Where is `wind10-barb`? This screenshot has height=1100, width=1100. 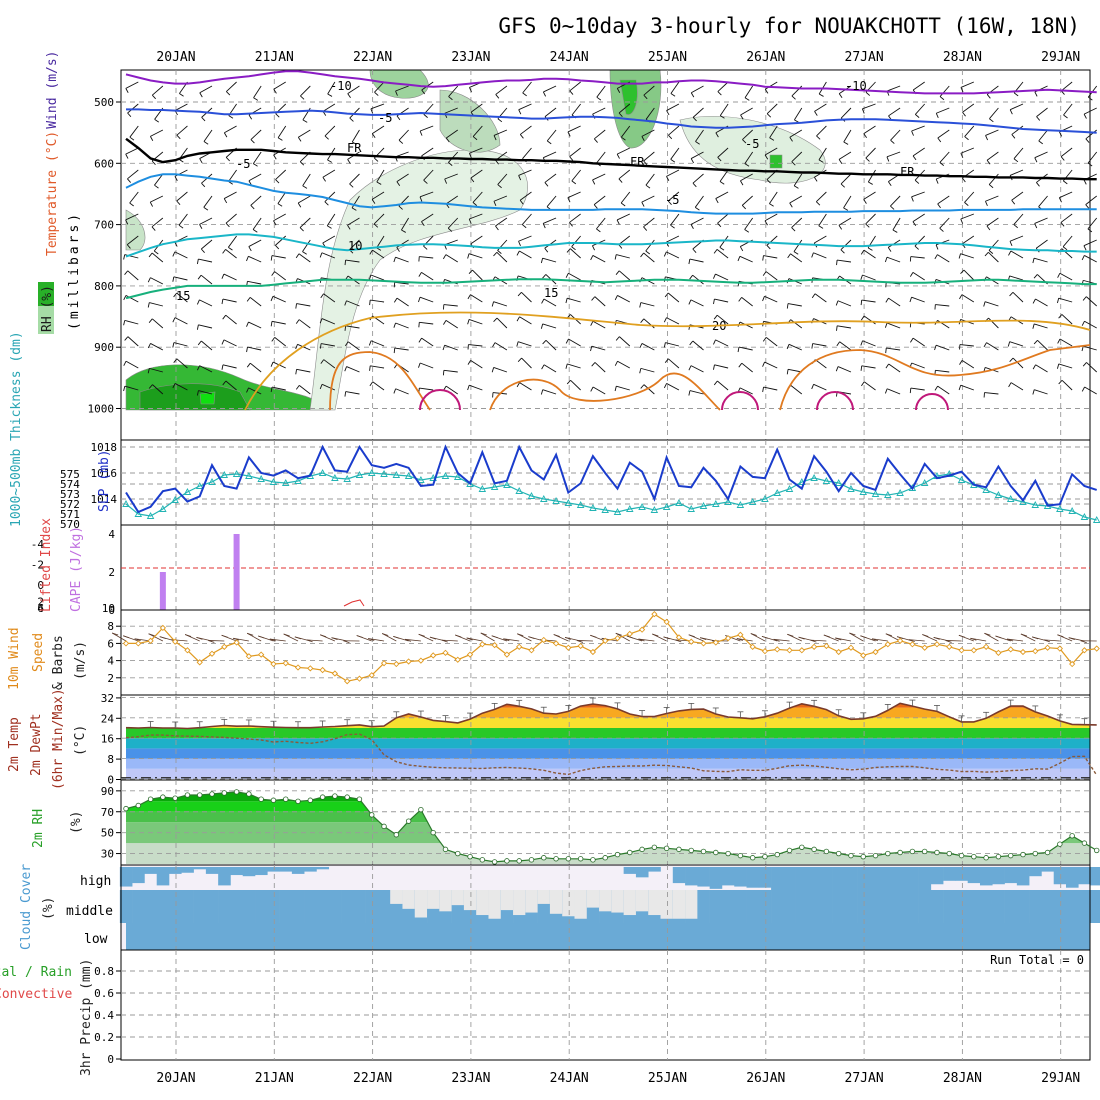
wind10-barb is located at coordinates (781, 640).